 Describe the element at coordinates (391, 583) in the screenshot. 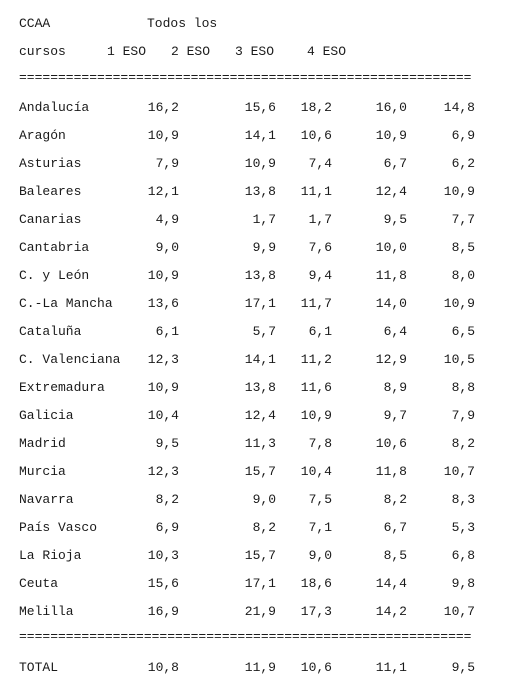

I see `row-value: 14,4` at that location.